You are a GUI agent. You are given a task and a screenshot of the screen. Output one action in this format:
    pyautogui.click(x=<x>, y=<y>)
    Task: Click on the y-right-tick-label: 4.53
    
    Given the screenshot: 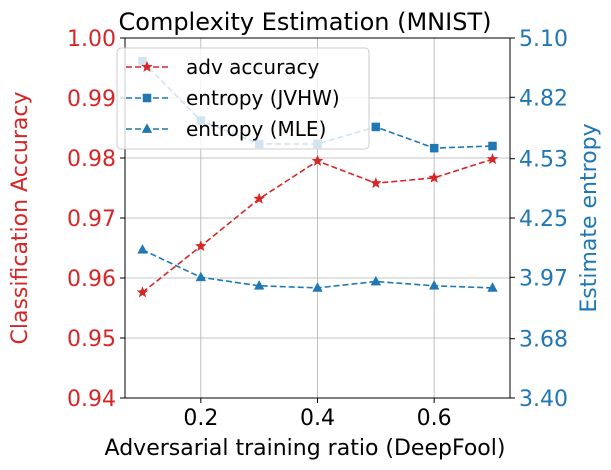 What is the action you would take?
    pyautogui.click(x=543, y=160)
    